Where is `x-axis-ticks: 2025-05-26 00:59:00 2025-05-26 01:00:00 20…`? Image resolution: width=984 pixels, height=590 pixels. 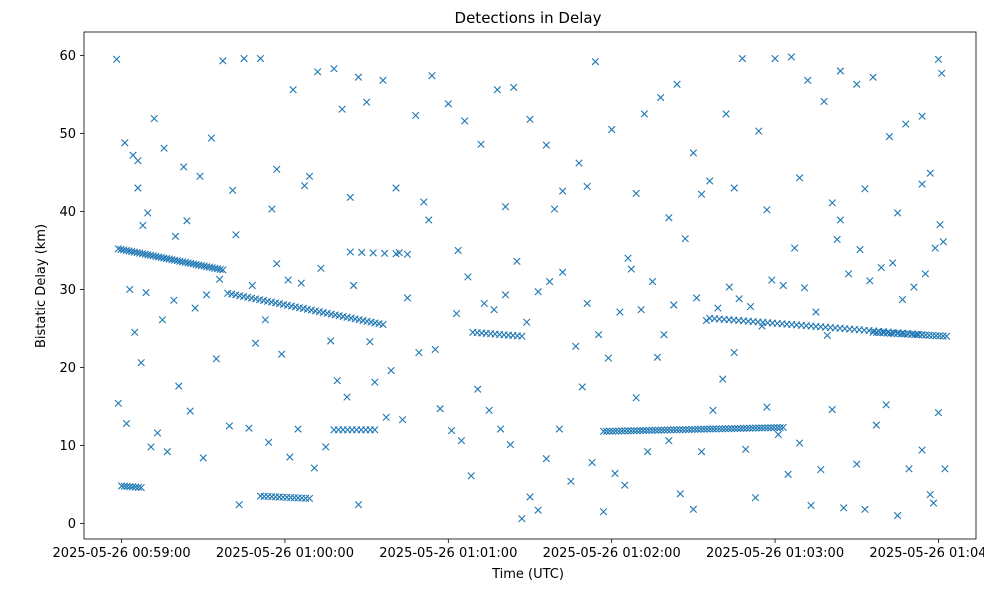
x-axis-ticks: 2025-05-26 00:59:00 2025-05-26 01:00:00 20… is located at coordinates (518, 550).